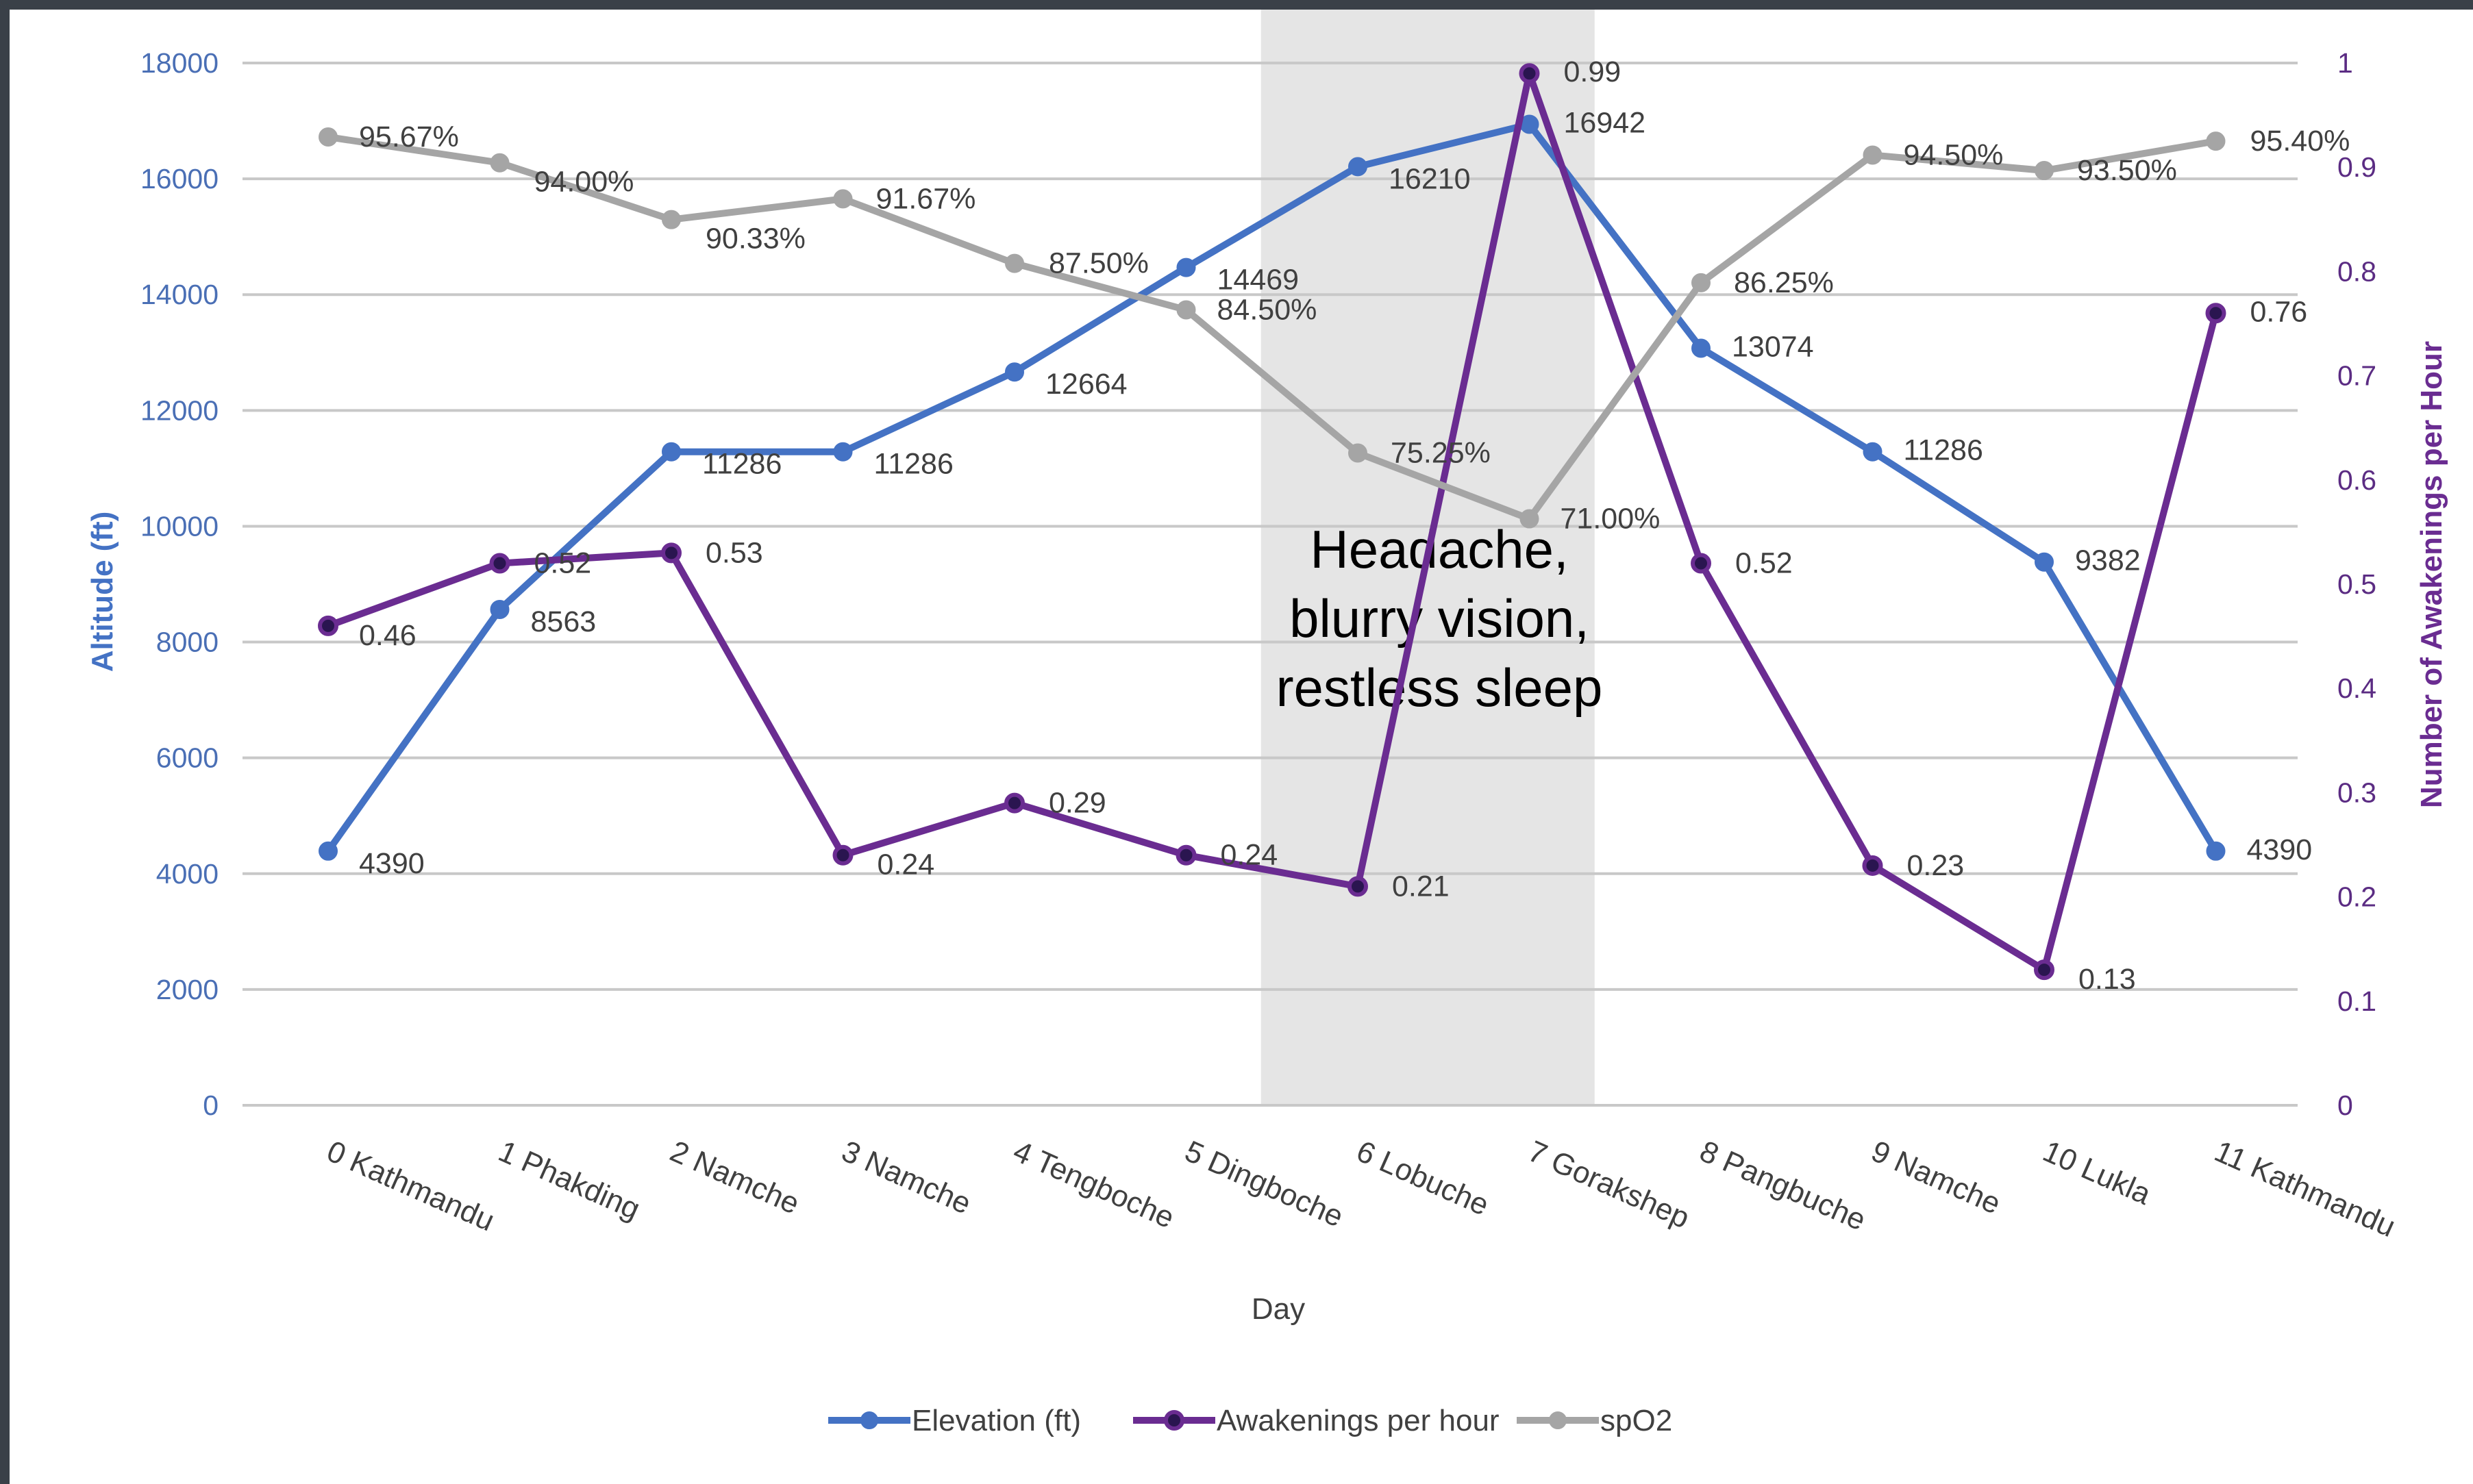 The width and height of the screenshot is (2473, 1484). I want to click on x-tick-label: 8 Pangbuche, so click(1783, 1185).